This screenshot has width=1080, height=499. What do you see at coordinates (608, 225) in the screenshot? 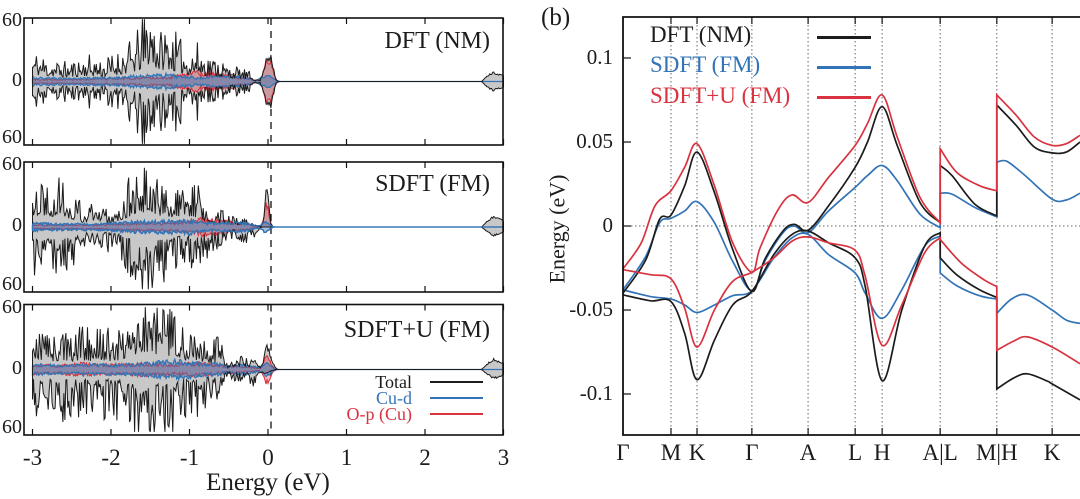
I see `right-y-tick-label: 0` at bounding box center [608, 225].